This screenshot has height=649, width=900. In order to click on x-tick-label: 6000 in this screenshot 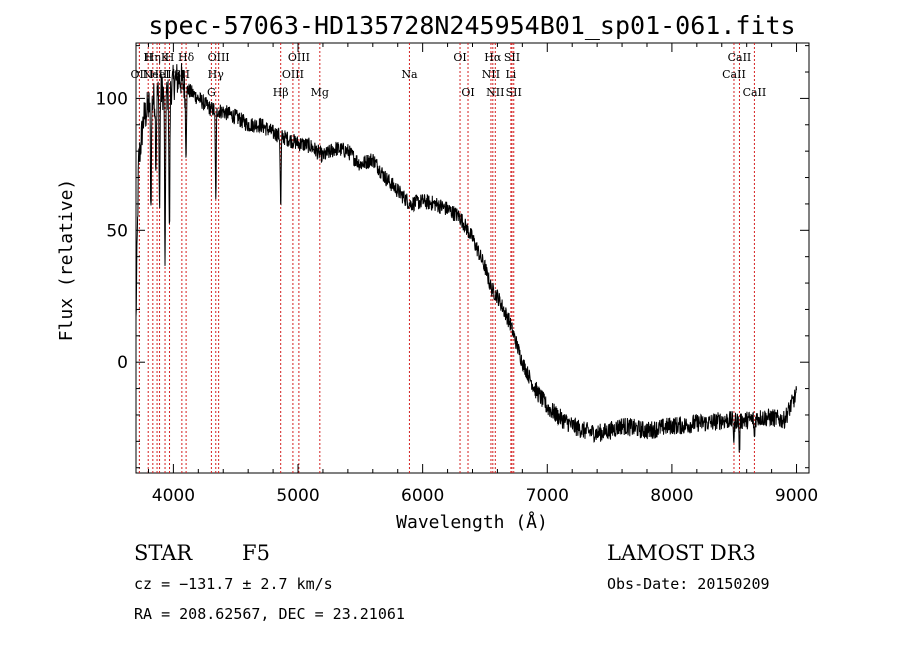, I will do `click(422, 496)`.